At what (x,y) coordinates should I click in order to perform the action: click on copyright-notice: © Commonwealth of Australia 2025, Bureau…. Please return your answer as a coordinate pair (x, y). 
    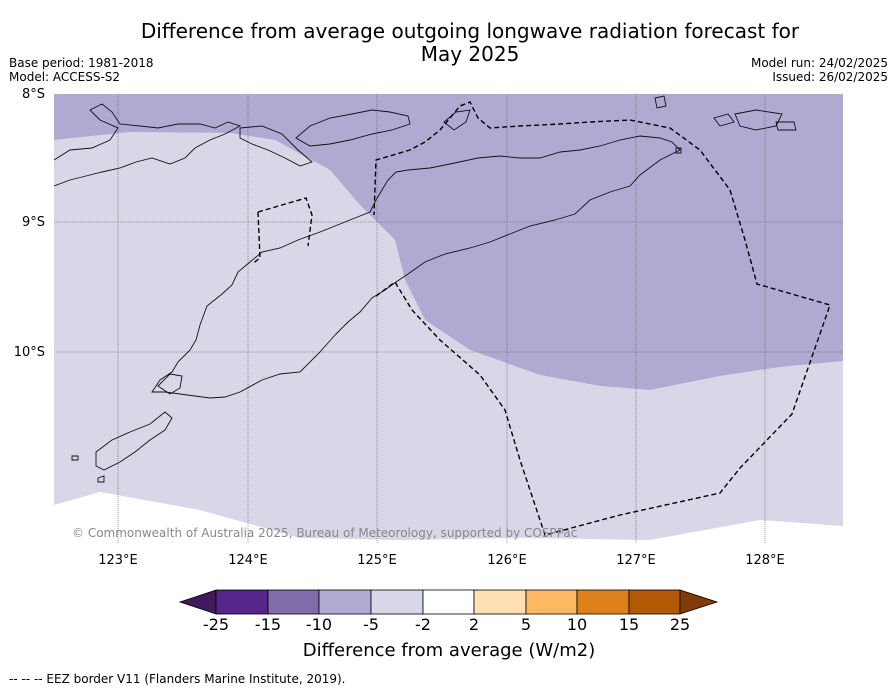
    Looking at the image, I should click on (325, 533).